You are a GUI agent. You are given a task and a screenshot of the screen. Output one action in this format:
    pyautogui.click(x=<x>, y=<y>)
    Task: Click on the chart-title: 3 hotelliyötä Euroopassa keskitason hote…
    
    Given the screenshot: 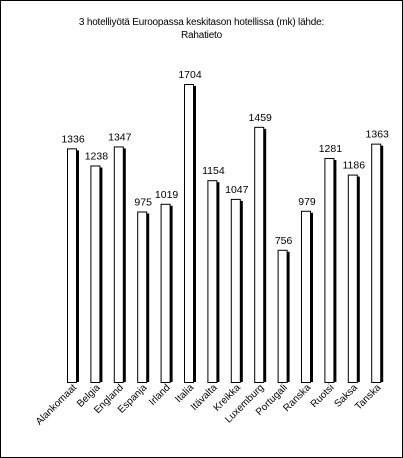 What is the action you would take?
    pyautogui.click(x=201, y=22)
    